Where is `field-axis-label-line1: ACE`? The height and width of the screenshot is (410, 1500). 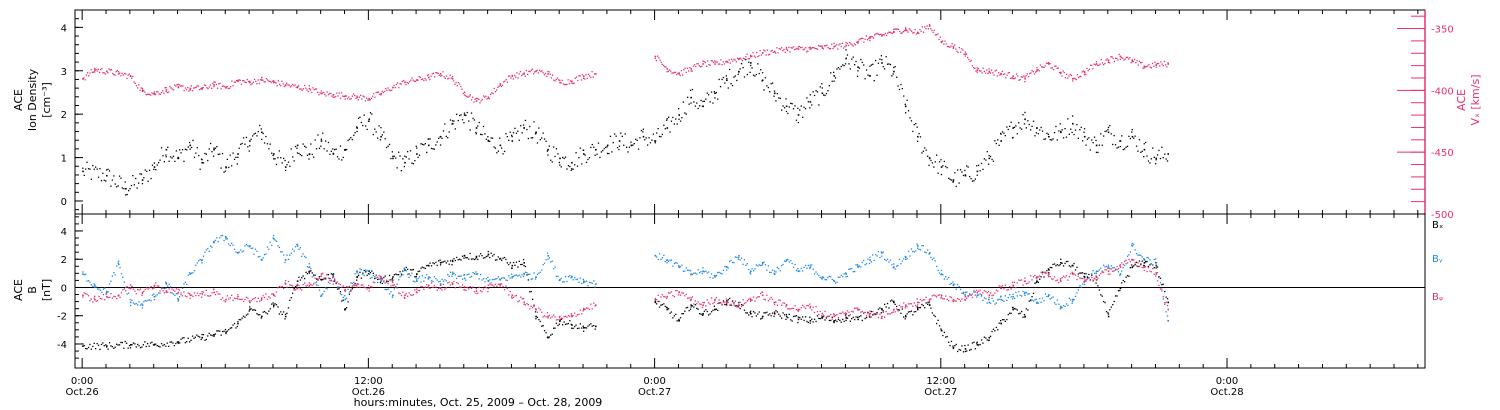
field-axis-label-line1: ACE is located at coordinates (18, 290).